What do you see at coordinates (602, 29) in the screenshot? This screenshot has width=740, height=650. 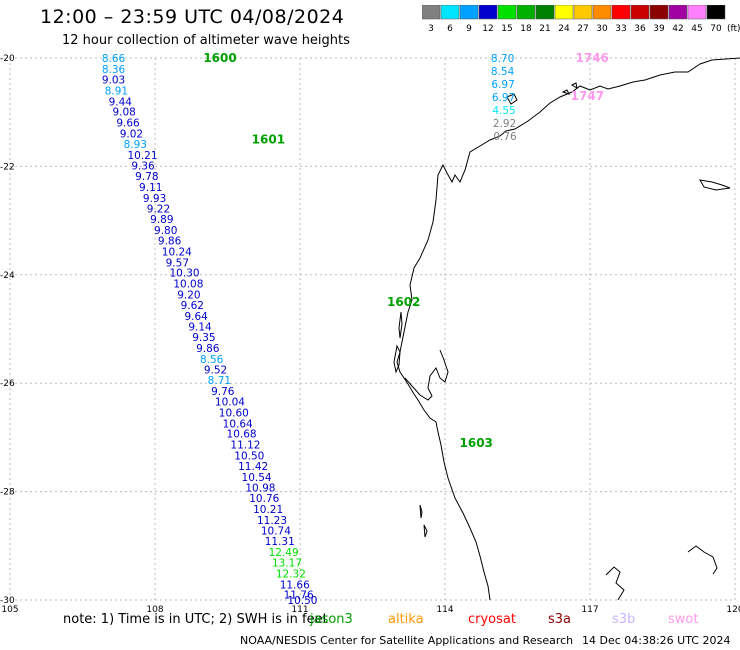 I see `color-bin-label: 30` at bounding box center [602, 29].